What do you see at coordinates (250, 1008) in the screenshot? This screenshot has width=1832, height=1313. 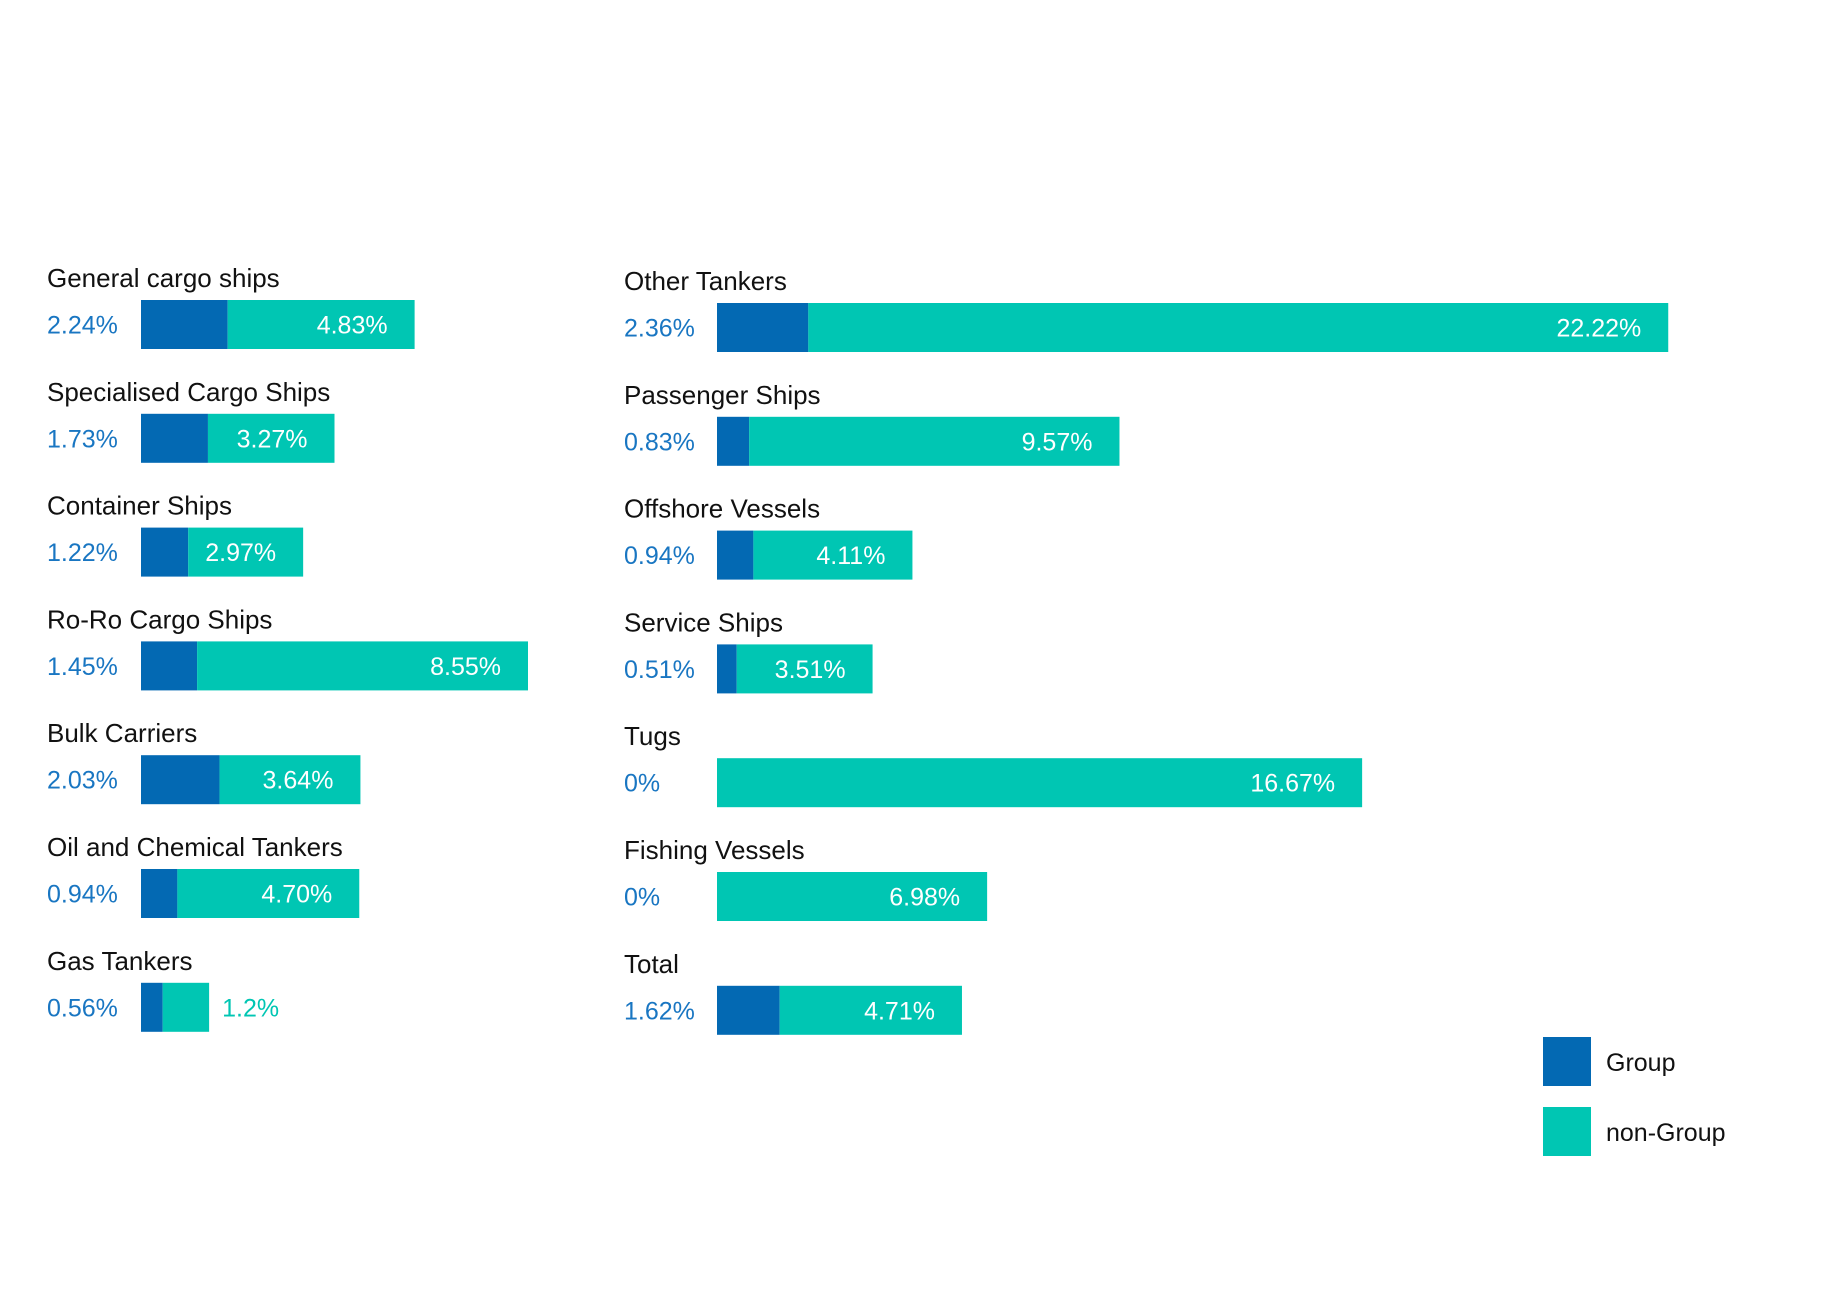 I see `non-group-value-label: 1.2%` at bounding box center [250, 1008].